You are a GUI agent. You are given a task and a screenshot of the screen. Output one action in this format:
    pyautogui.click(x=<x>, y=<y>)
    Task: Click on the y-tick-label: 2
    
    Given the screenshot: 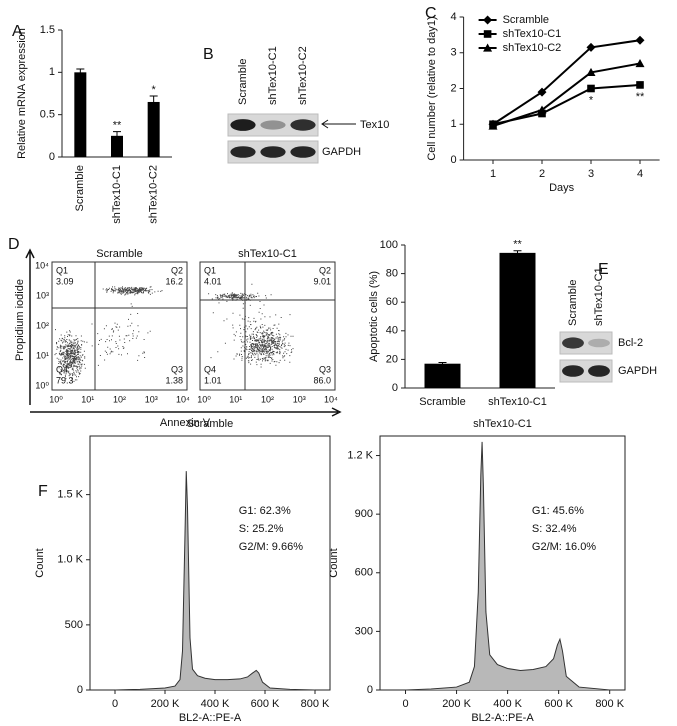 What is the action you would take?
    pyautogui.click(x=453, y=88)
    